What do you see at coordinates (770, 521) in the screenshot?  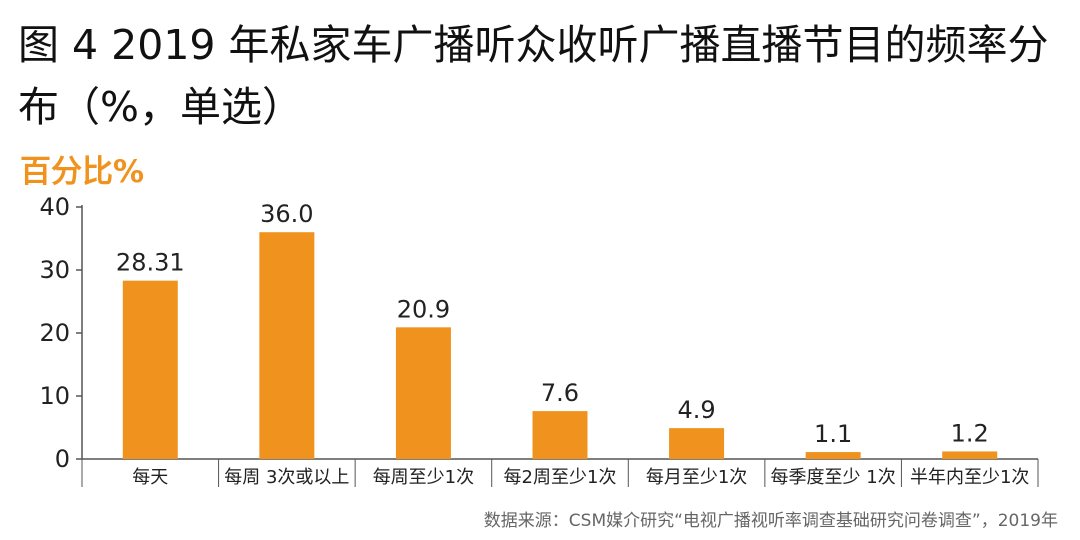 I see `source-note: 数据来源：CSM媒介研究“电视广播视听率调查基础研究问卷调查”，2019年` at bounding box center [770, 521].